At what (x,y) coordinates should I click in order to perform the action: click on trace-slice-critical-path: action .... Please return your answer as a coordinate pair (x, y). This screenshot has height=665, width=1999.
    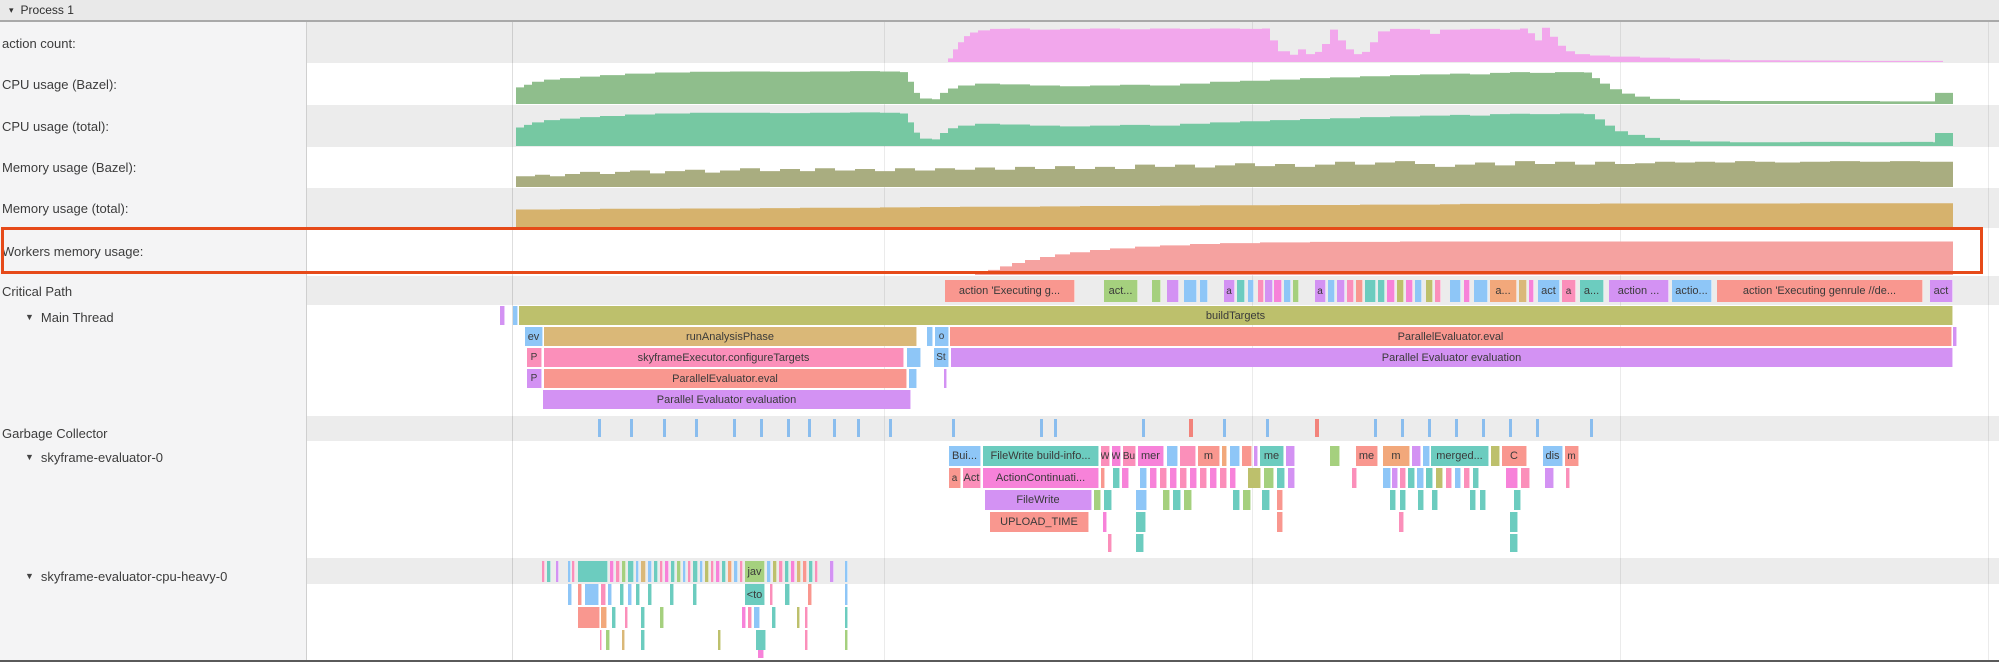
    Looking at the image, I should click on (1639, 291).